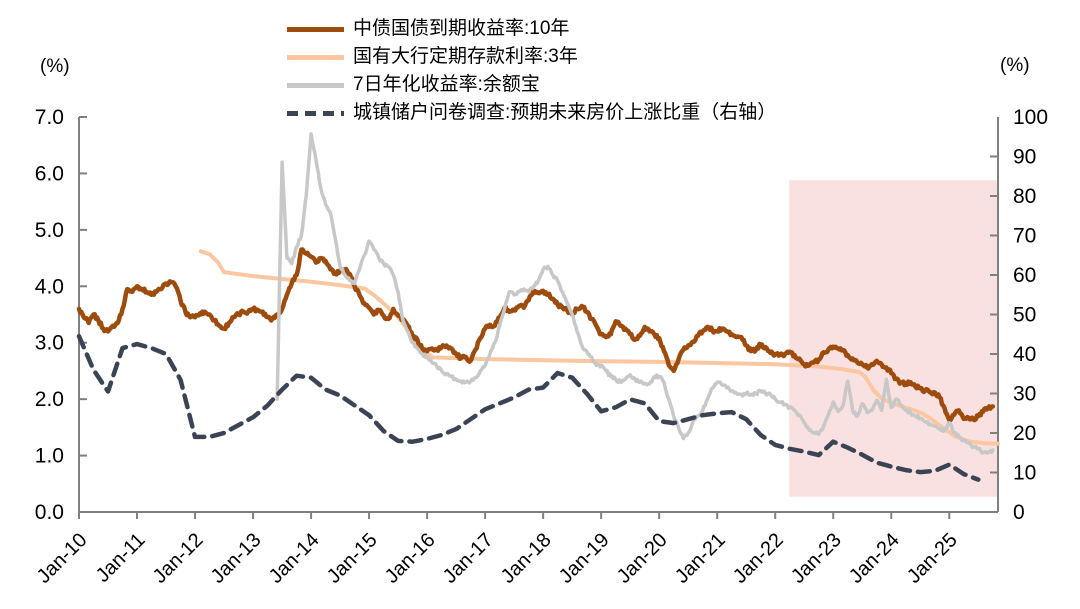 This screenshot has height=609, width=1080. I want to click on left-axis-tick-label: 0.0, so click(49, 512).